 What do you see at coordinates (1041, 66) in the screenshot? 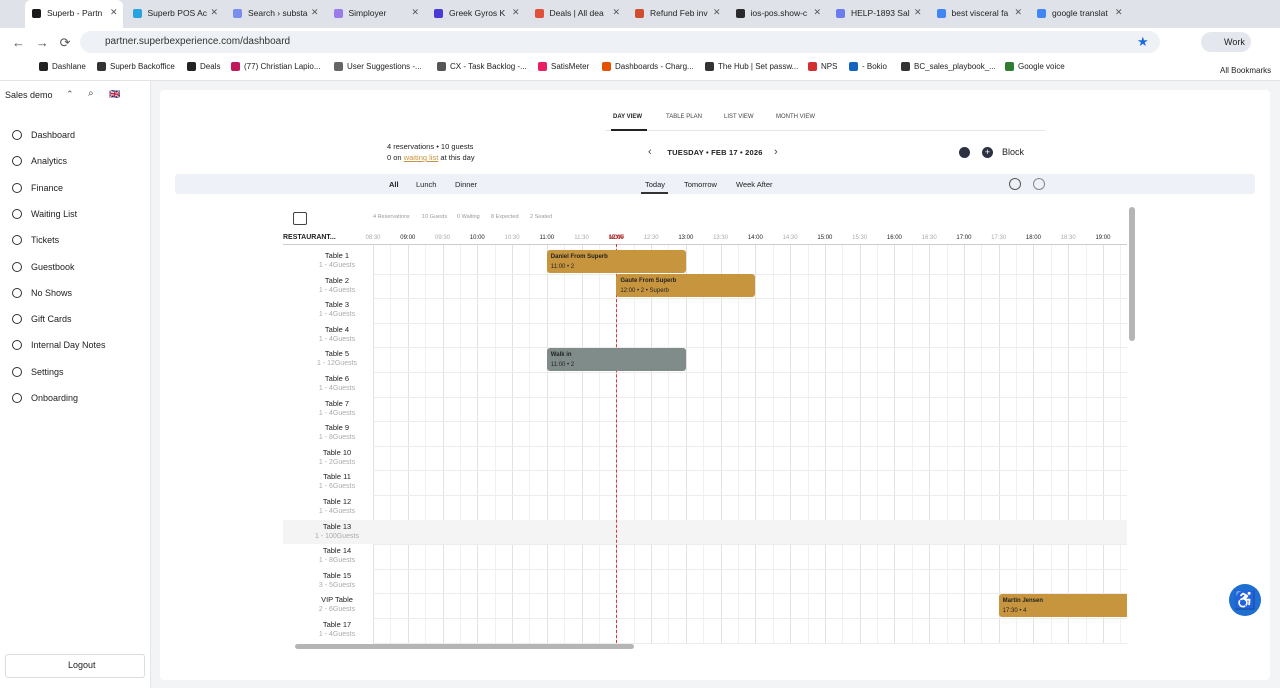
I see `bookmark: Google voice` at bounding box center [1041, 66].